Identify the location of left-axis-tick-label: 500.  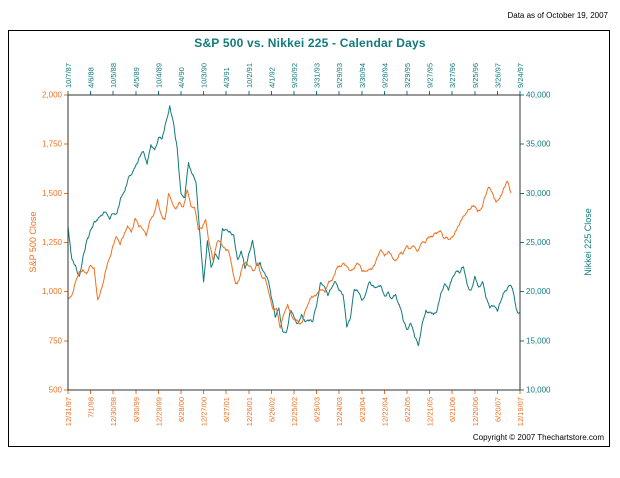
(56, 390).